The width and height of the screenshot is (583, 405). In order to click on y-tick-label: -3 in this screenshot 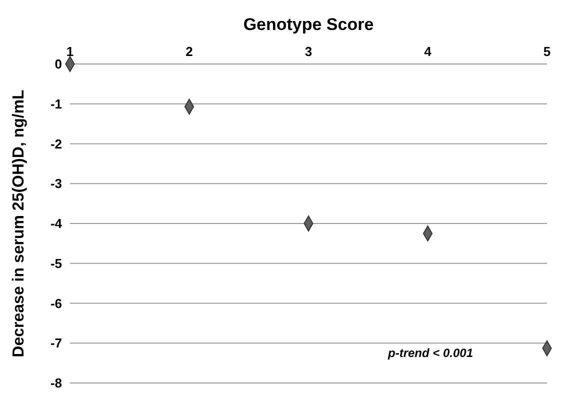, I will do `click(56, 184)`.